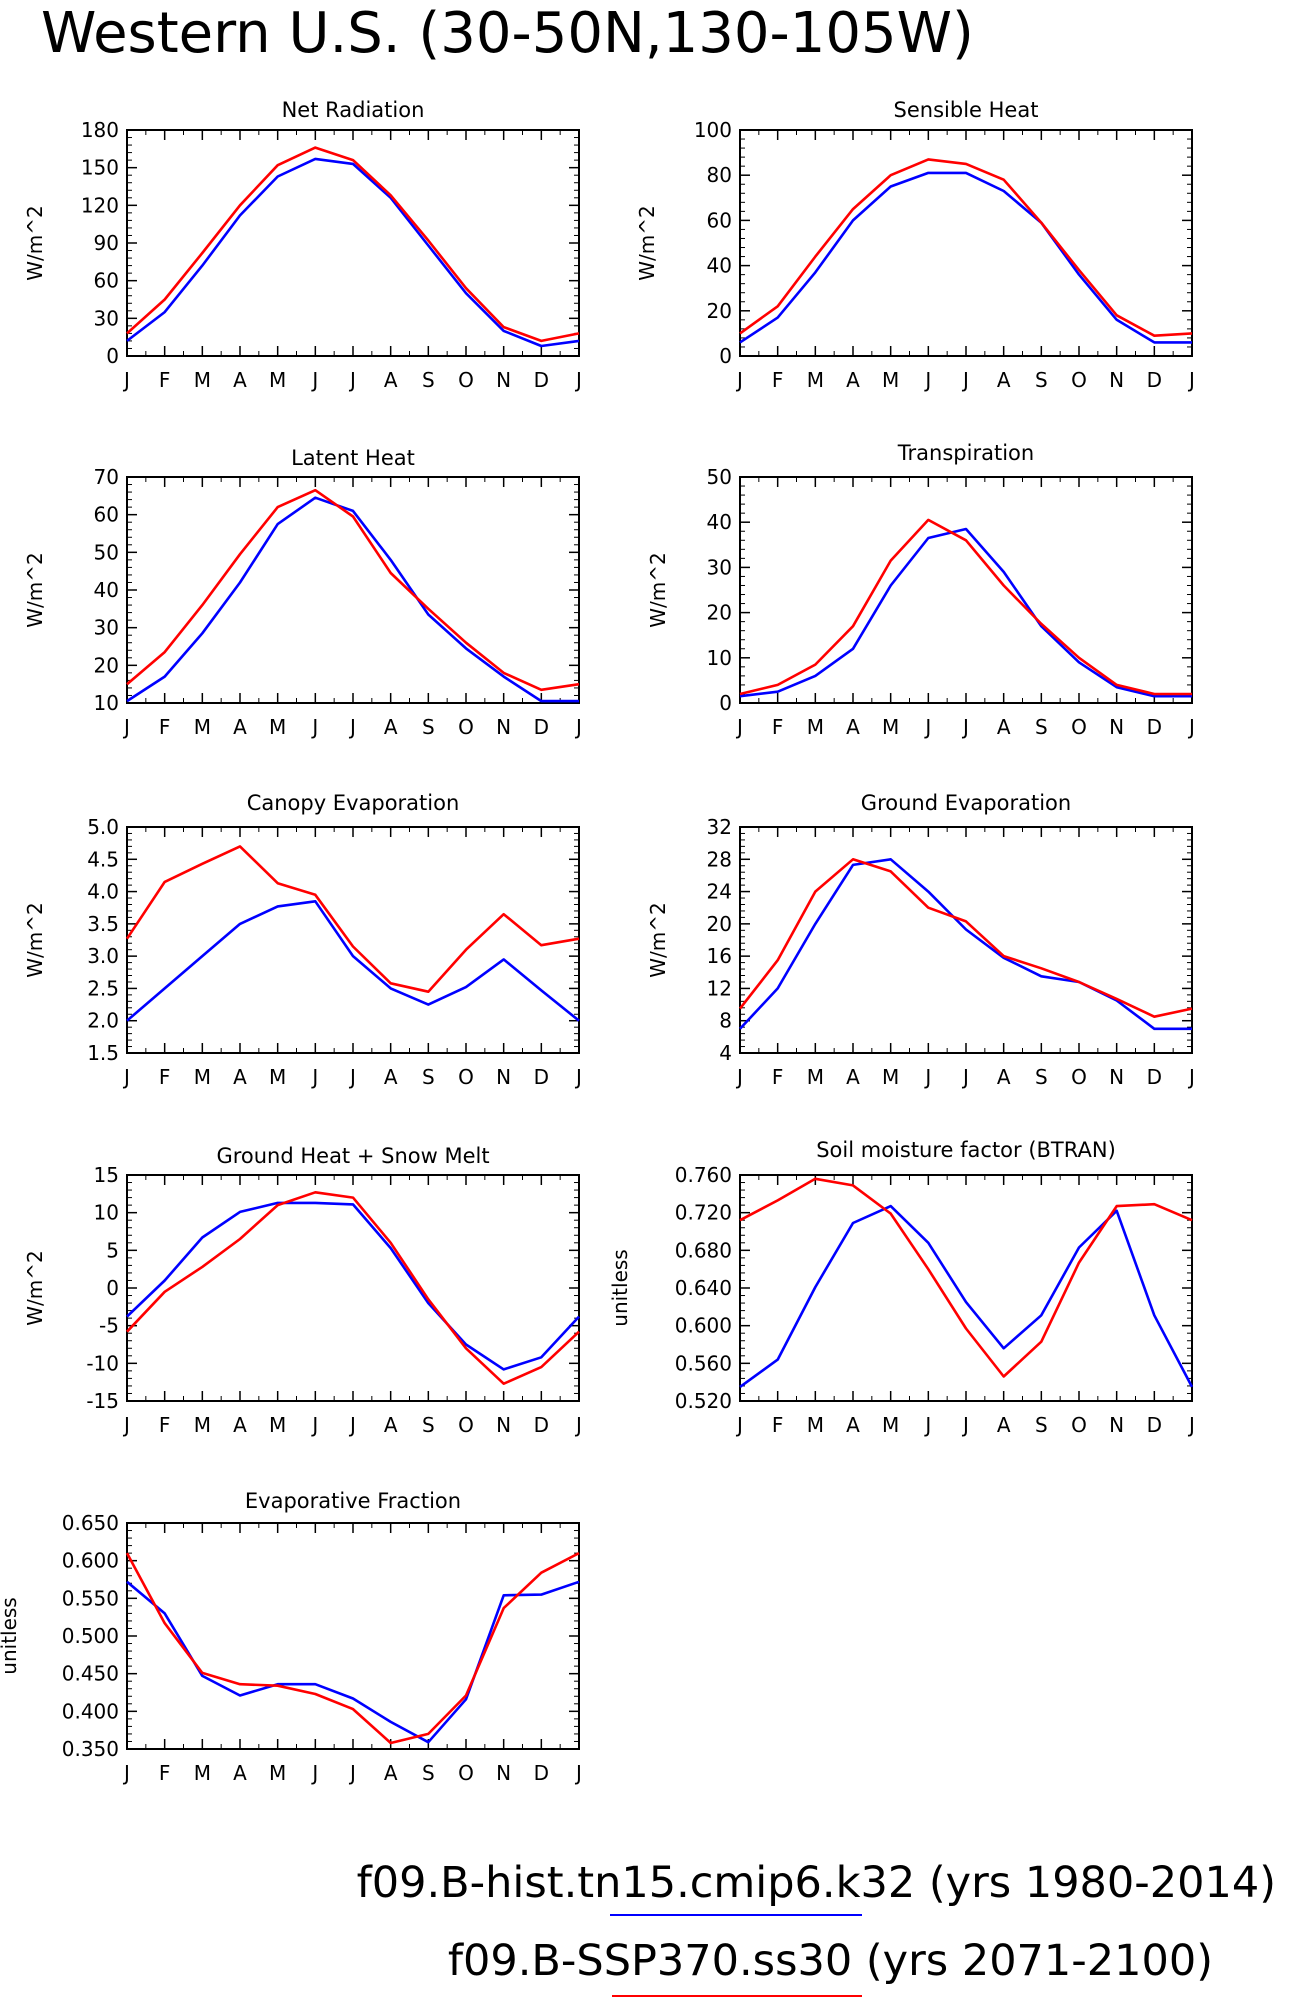  What do you see at coordinates (103, 988) in the screenshot?
I see `y-tick-label: 2.5` at bounding box center [103, 988].